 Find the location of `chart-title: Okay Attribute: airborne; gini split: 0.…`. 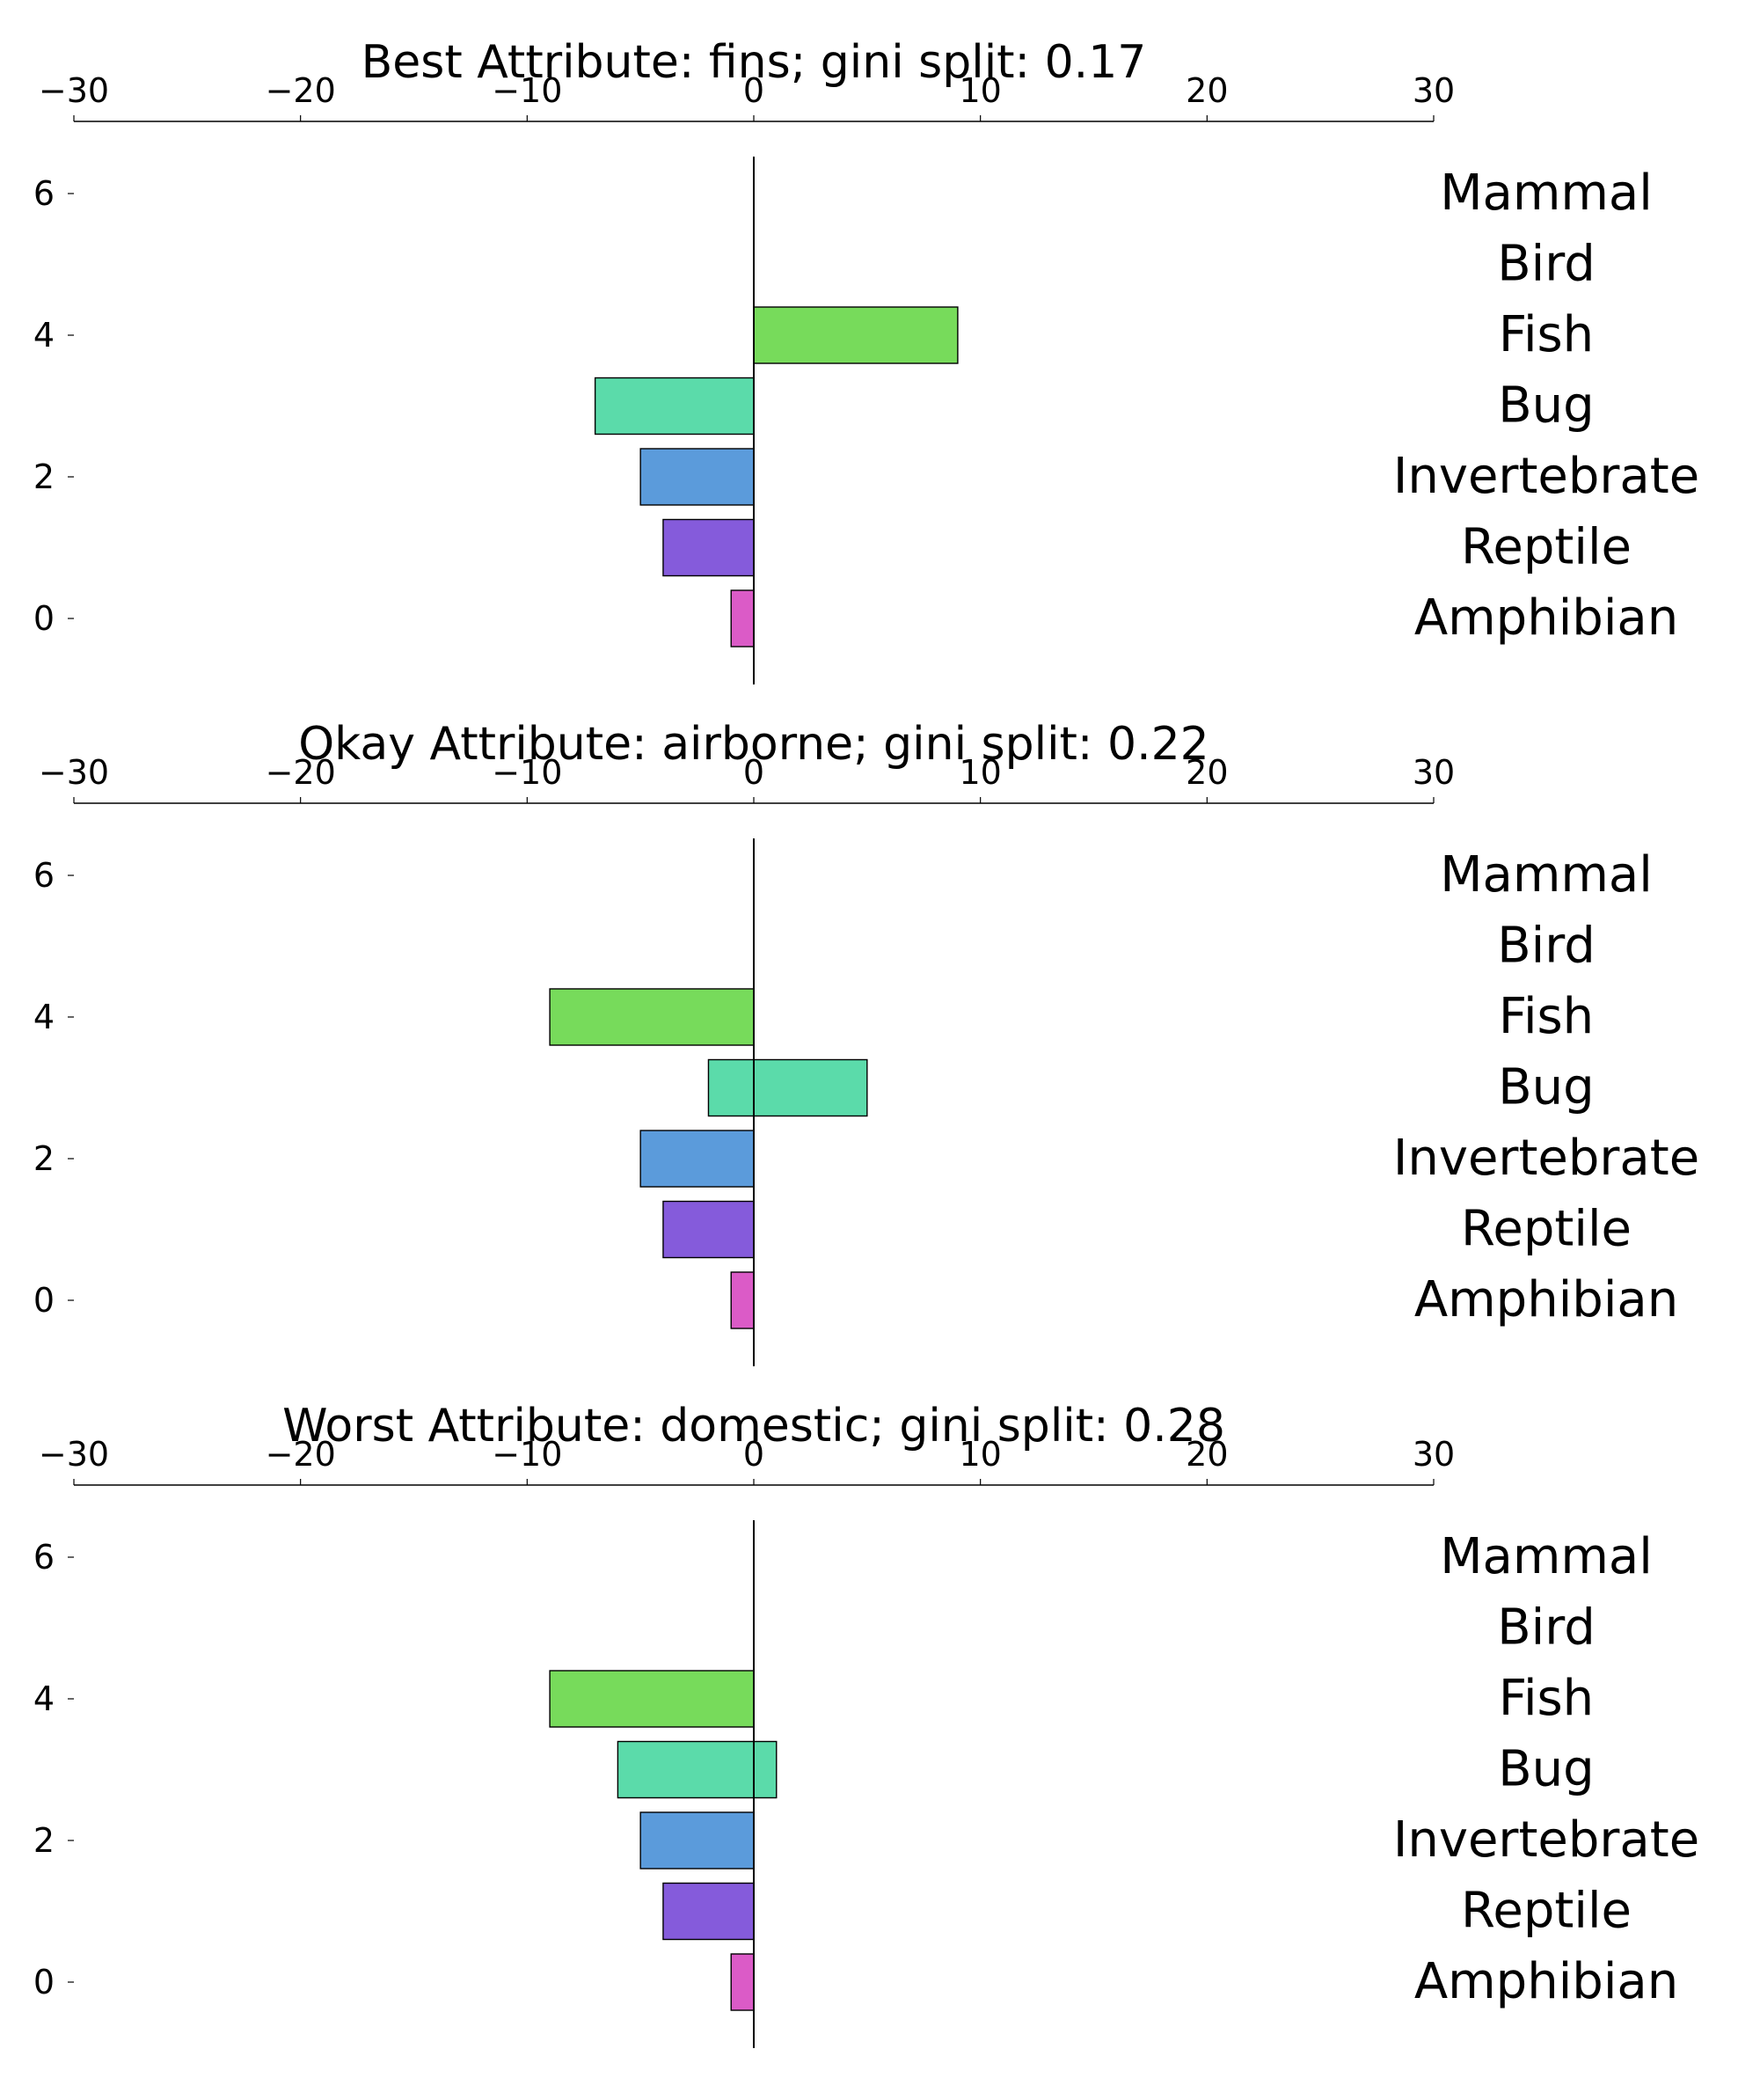

chart-title: Okay Attribute: airborne; gini split: 0.… is located at coordinates (753, 744).